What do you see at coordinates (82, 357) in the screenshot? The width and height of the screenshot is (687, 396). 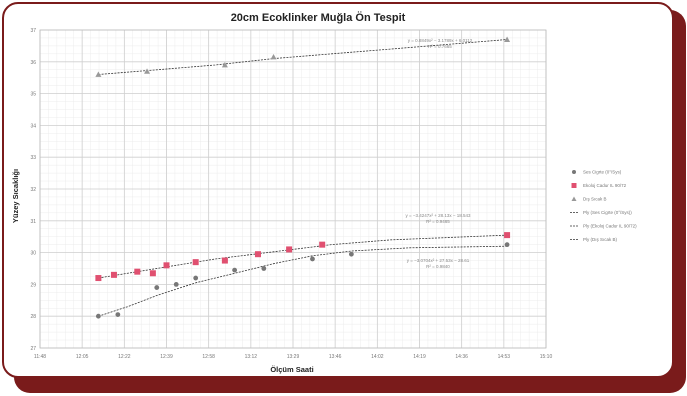 I see `x-tick-label: 12:05` at bounding box center [82, 357].